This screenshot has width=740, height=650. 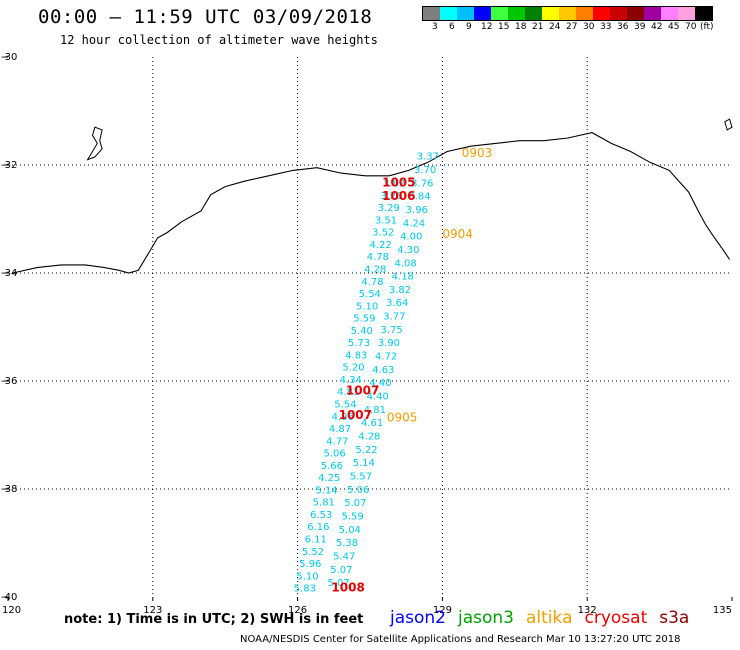 I want to click on x-tick-label-3: 129, so click(x=442, y=610).